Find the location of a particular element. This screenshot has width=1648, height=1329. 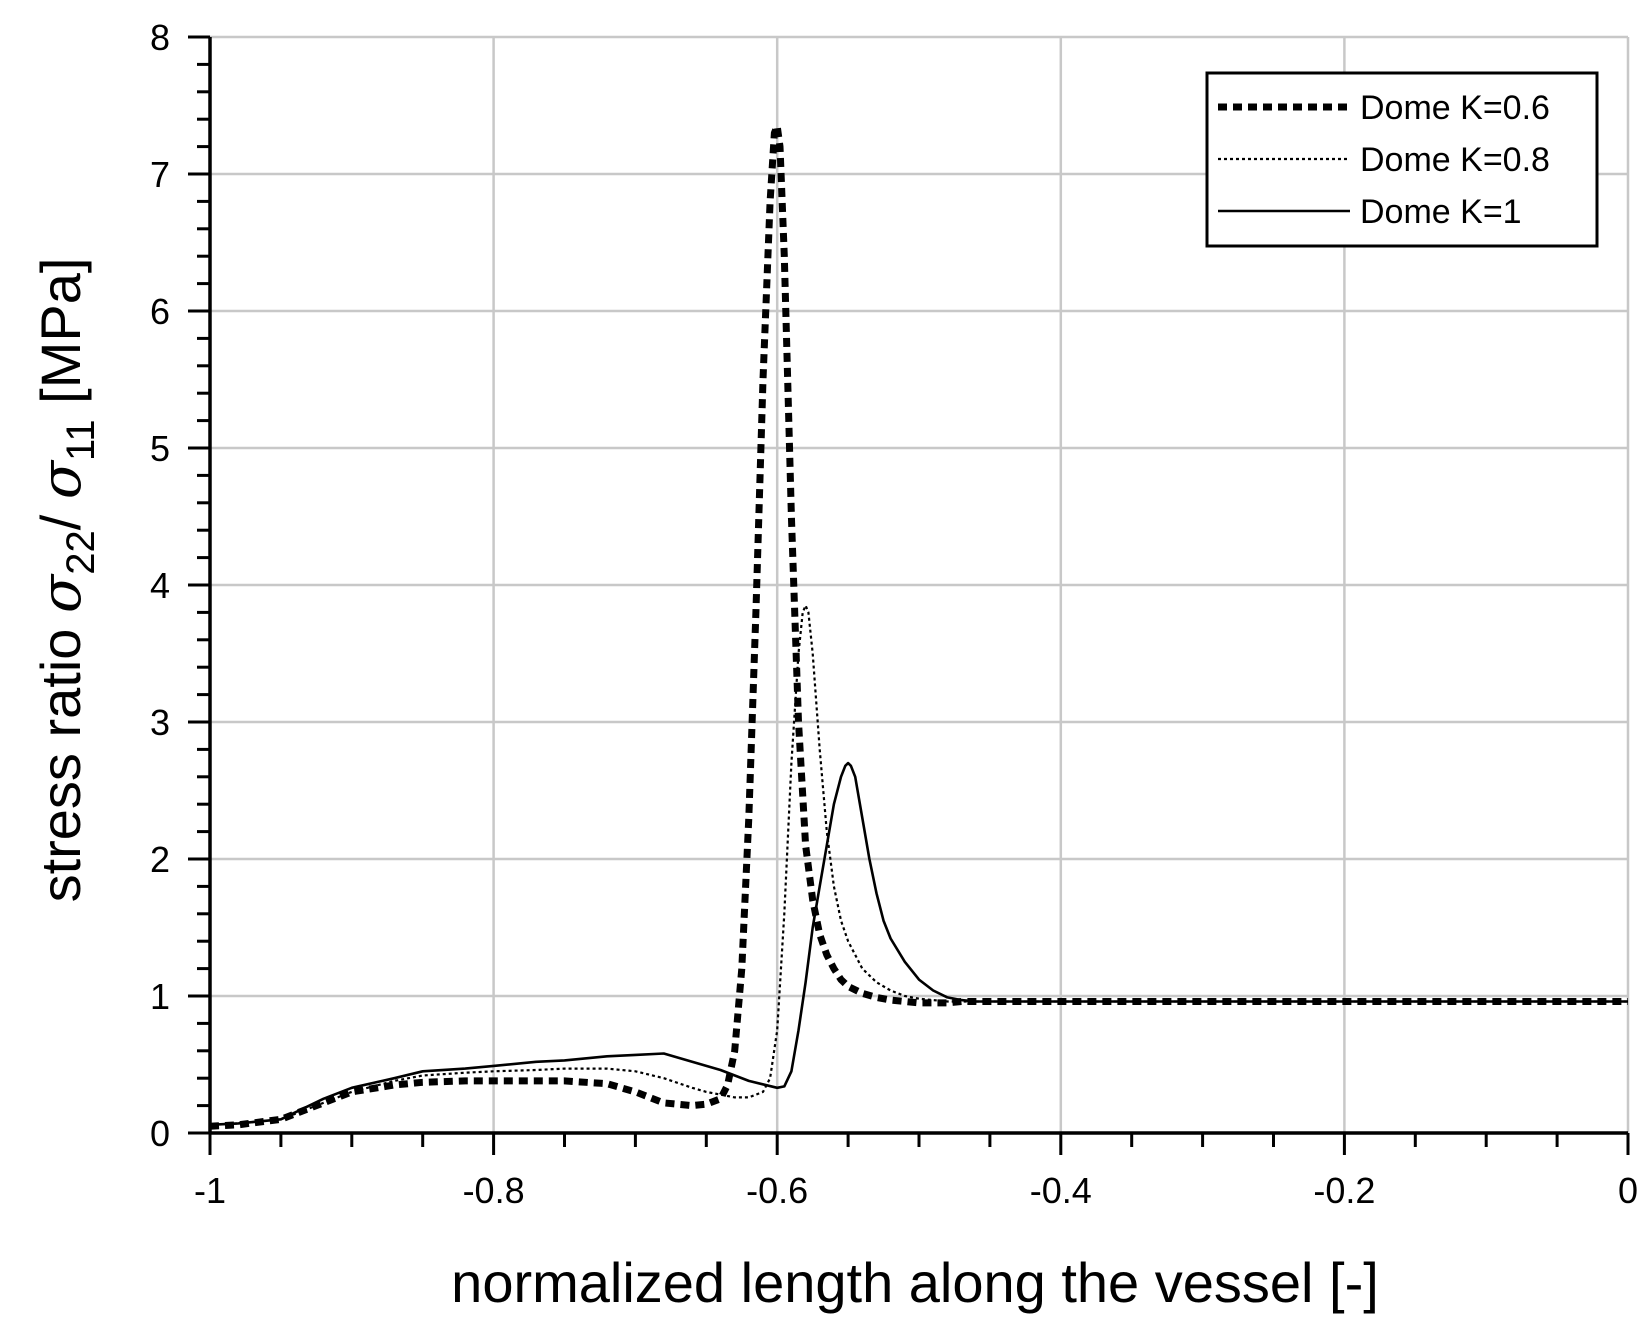

y-axis-title-prefix: stress ratio is located at coordinates (60, 757).